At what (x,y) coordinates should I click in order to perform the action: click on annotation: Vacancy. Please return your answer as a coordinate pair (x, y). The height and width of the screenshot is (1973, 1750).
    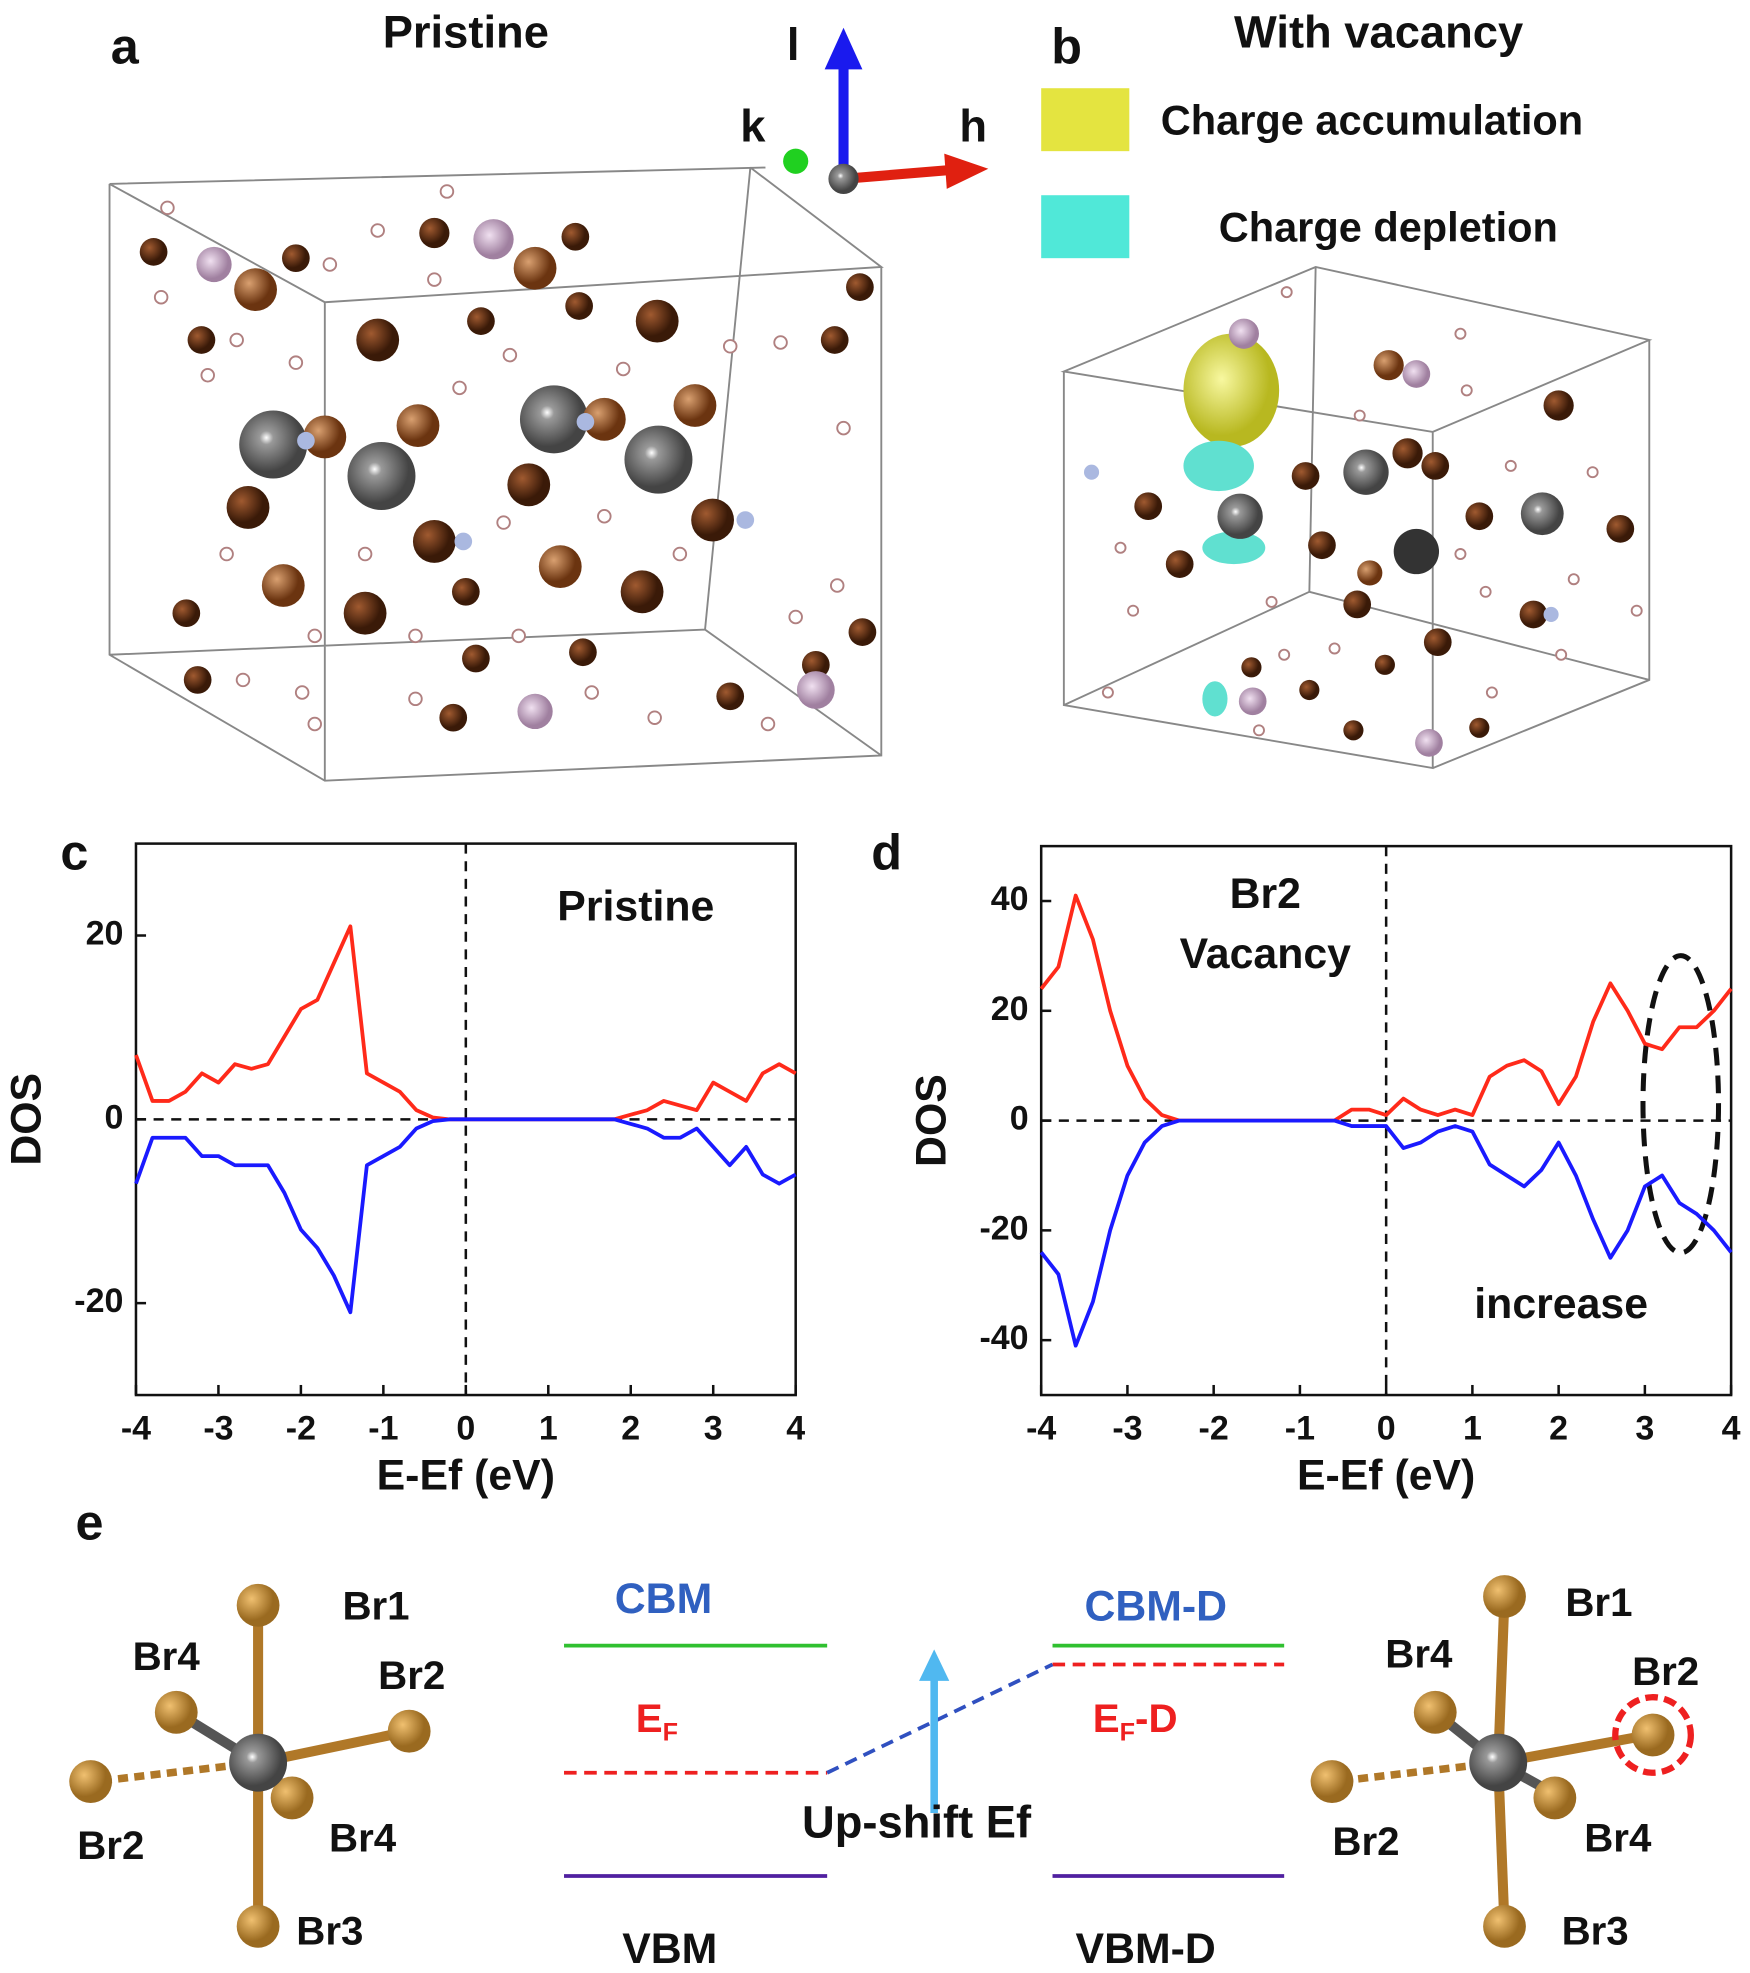
    Looking at the image, I should click on (1266, 954).